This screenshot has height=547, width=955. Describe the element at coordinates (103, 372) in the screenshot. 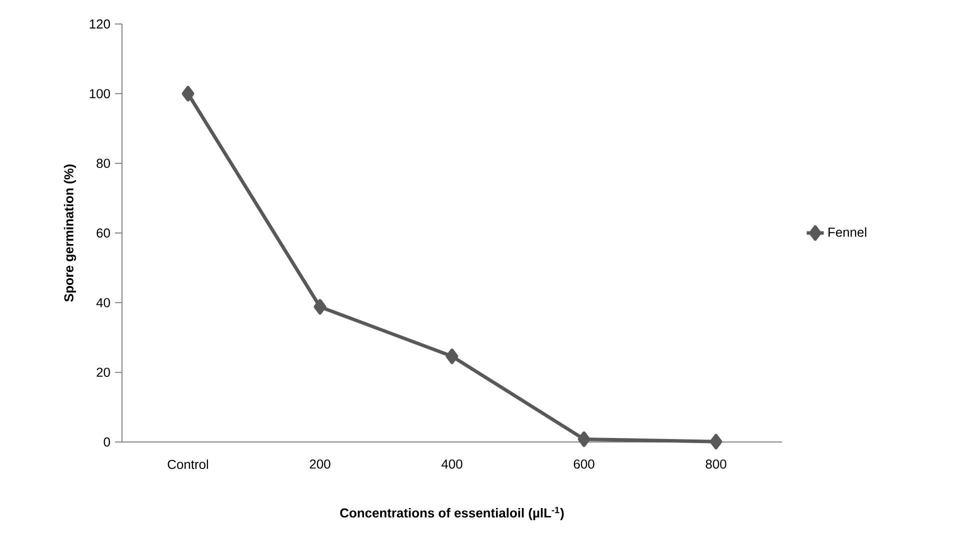

I see `y-tick-label: 20` at that location.